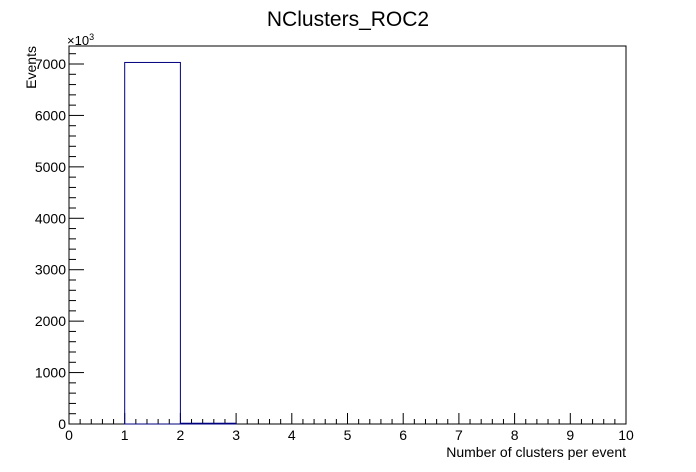 Image resolution: width=696 pixels, height=472 pixels. Describe the element at coordinates (626, 435) in the screenshot. I see `x-tick-label: 10` at that location.